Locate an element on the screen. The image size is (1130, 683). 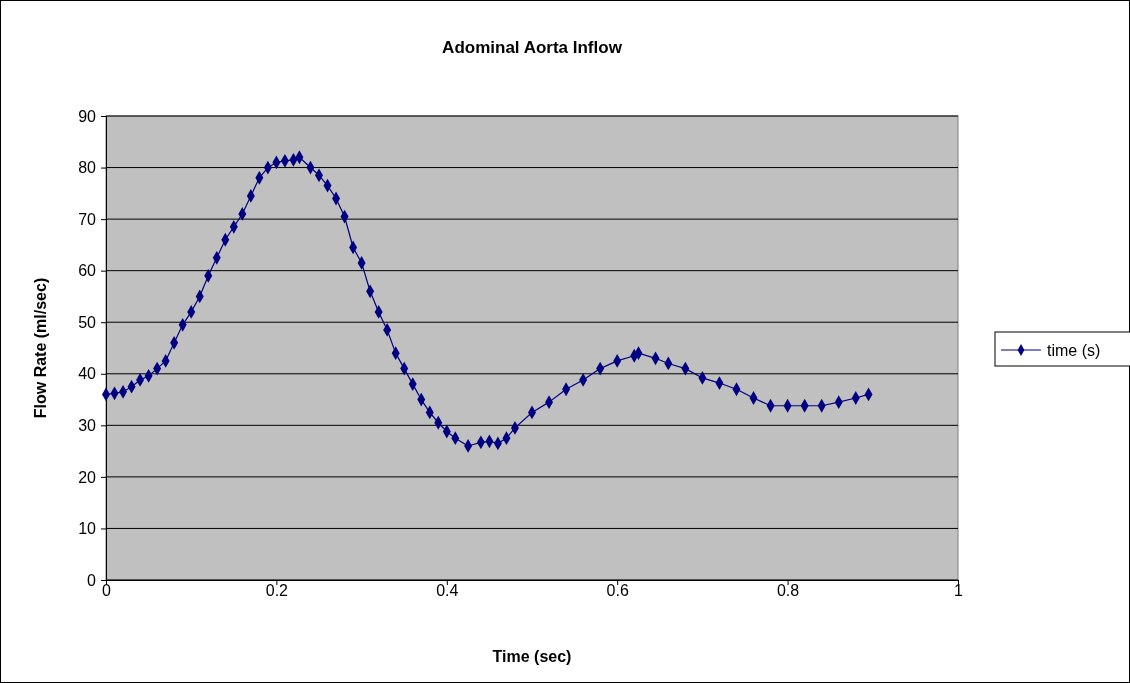
x-tick-label: 0.6 is located at coordinates (617, 590).